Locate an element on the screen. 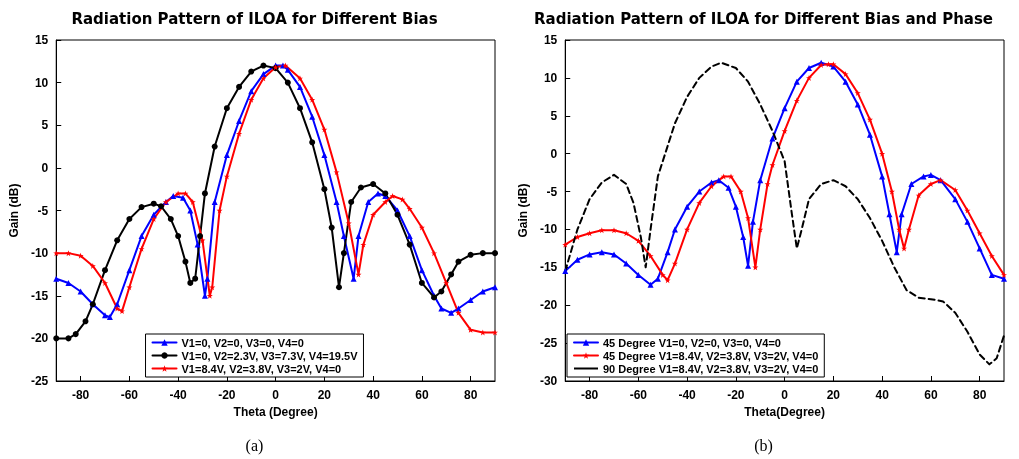 The image size is (1019, 459). legend-label: 90 Degree V1=8.4V, V2=3.8V, V3=2V, V4=0 is located at coordinates (711, 368).